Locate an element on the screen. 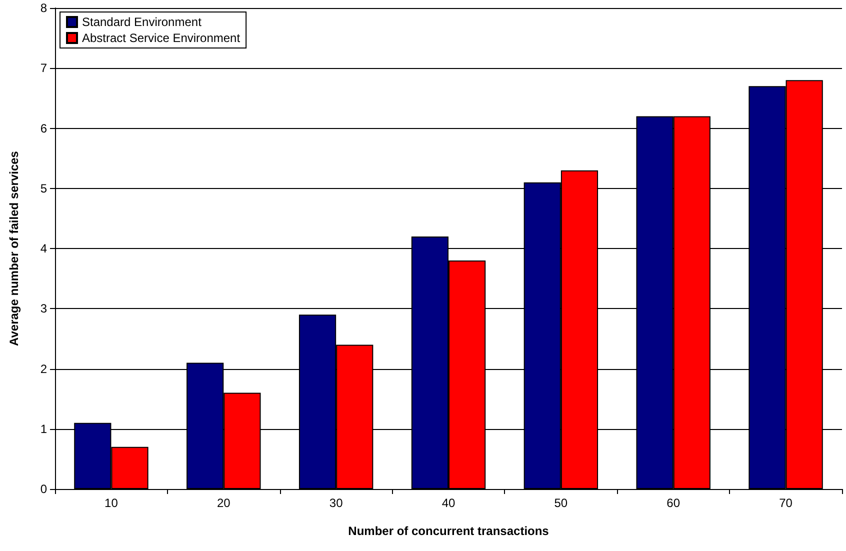  x-tick-label: 30 is located at coordinates (336, 503).